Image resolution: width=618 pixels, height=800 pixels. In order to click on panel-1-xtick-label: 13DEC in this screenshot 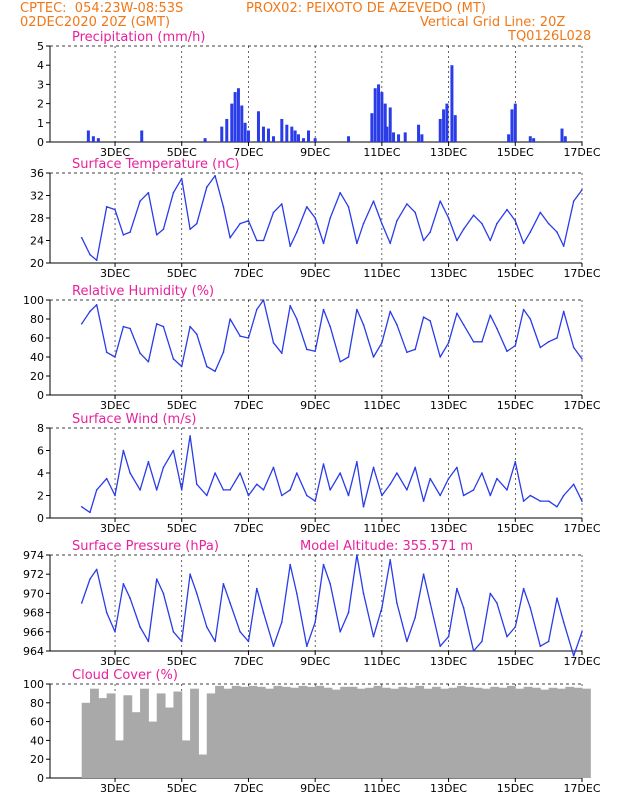, I will do `click(448, 152)`.